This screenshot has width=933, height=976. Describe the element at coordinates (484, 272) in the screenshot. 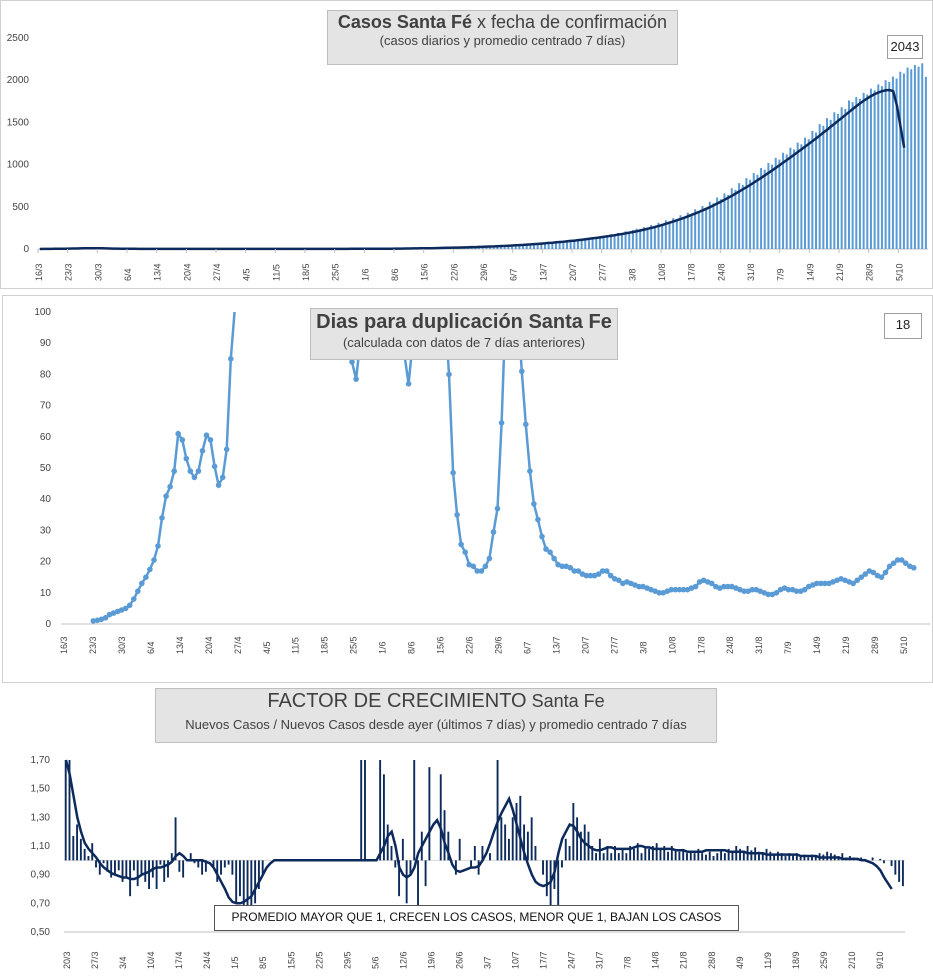

I see `xtick-label: 29/6` at that location.